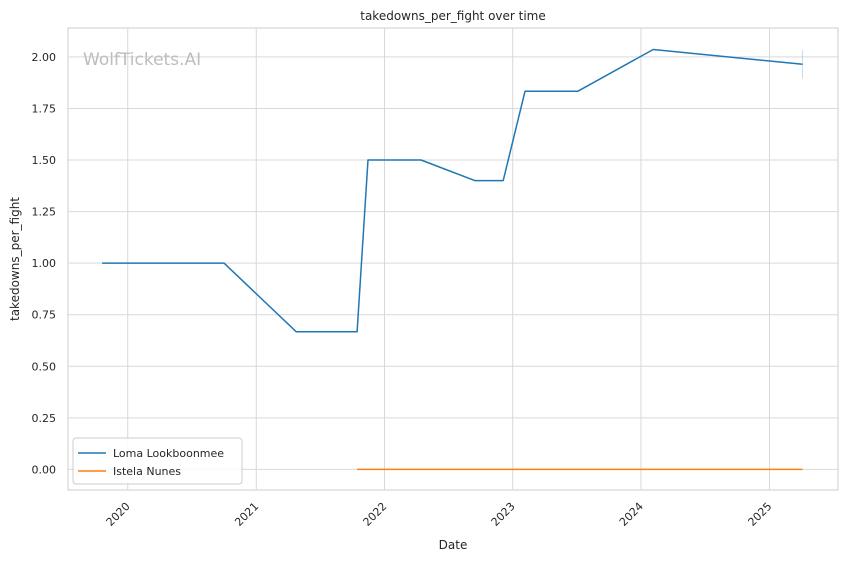 Image resolution: width=852 pixels, height=561 pixels. I want to click on x-tick-label: 2022, so click(375, 514).